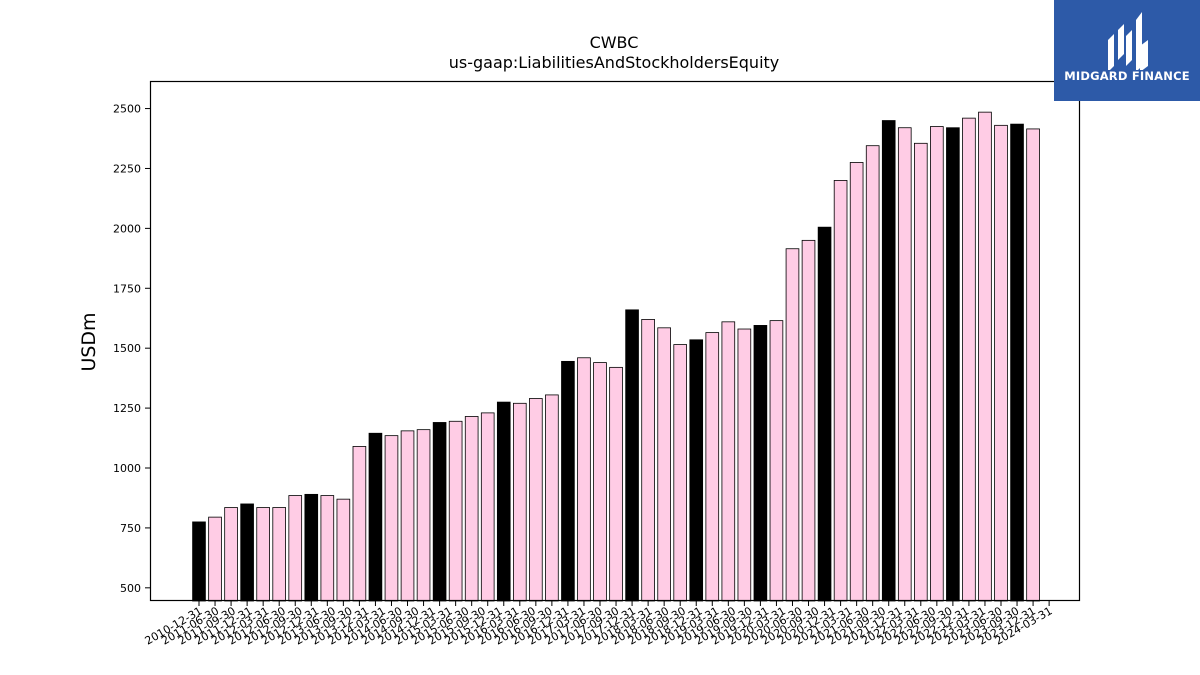 The height and width of the screenshot is (675, 1200). What do you see at coordinates (127, 288) in the screenshot?
I see `y-tick-label: 1750` at bounding box center [127, 288].